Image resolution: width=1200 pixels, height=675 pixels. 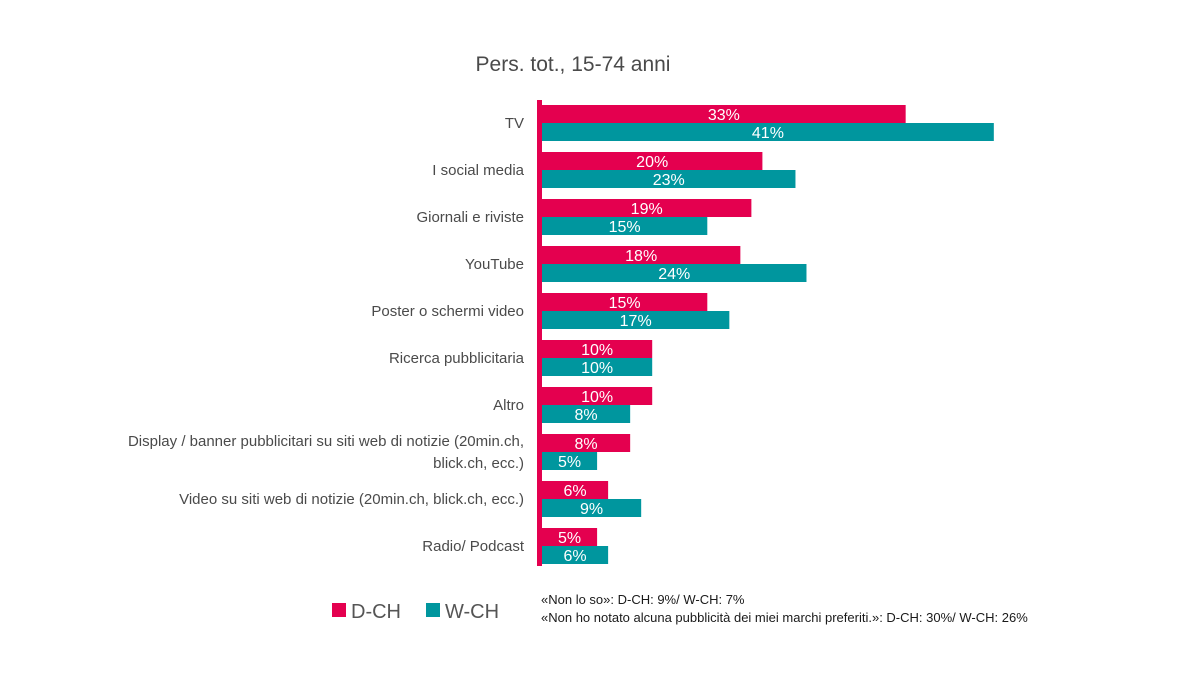 I want to click on data-label-w-ch-giornali-e-riviste: 15%, so click(x=625, y=227).